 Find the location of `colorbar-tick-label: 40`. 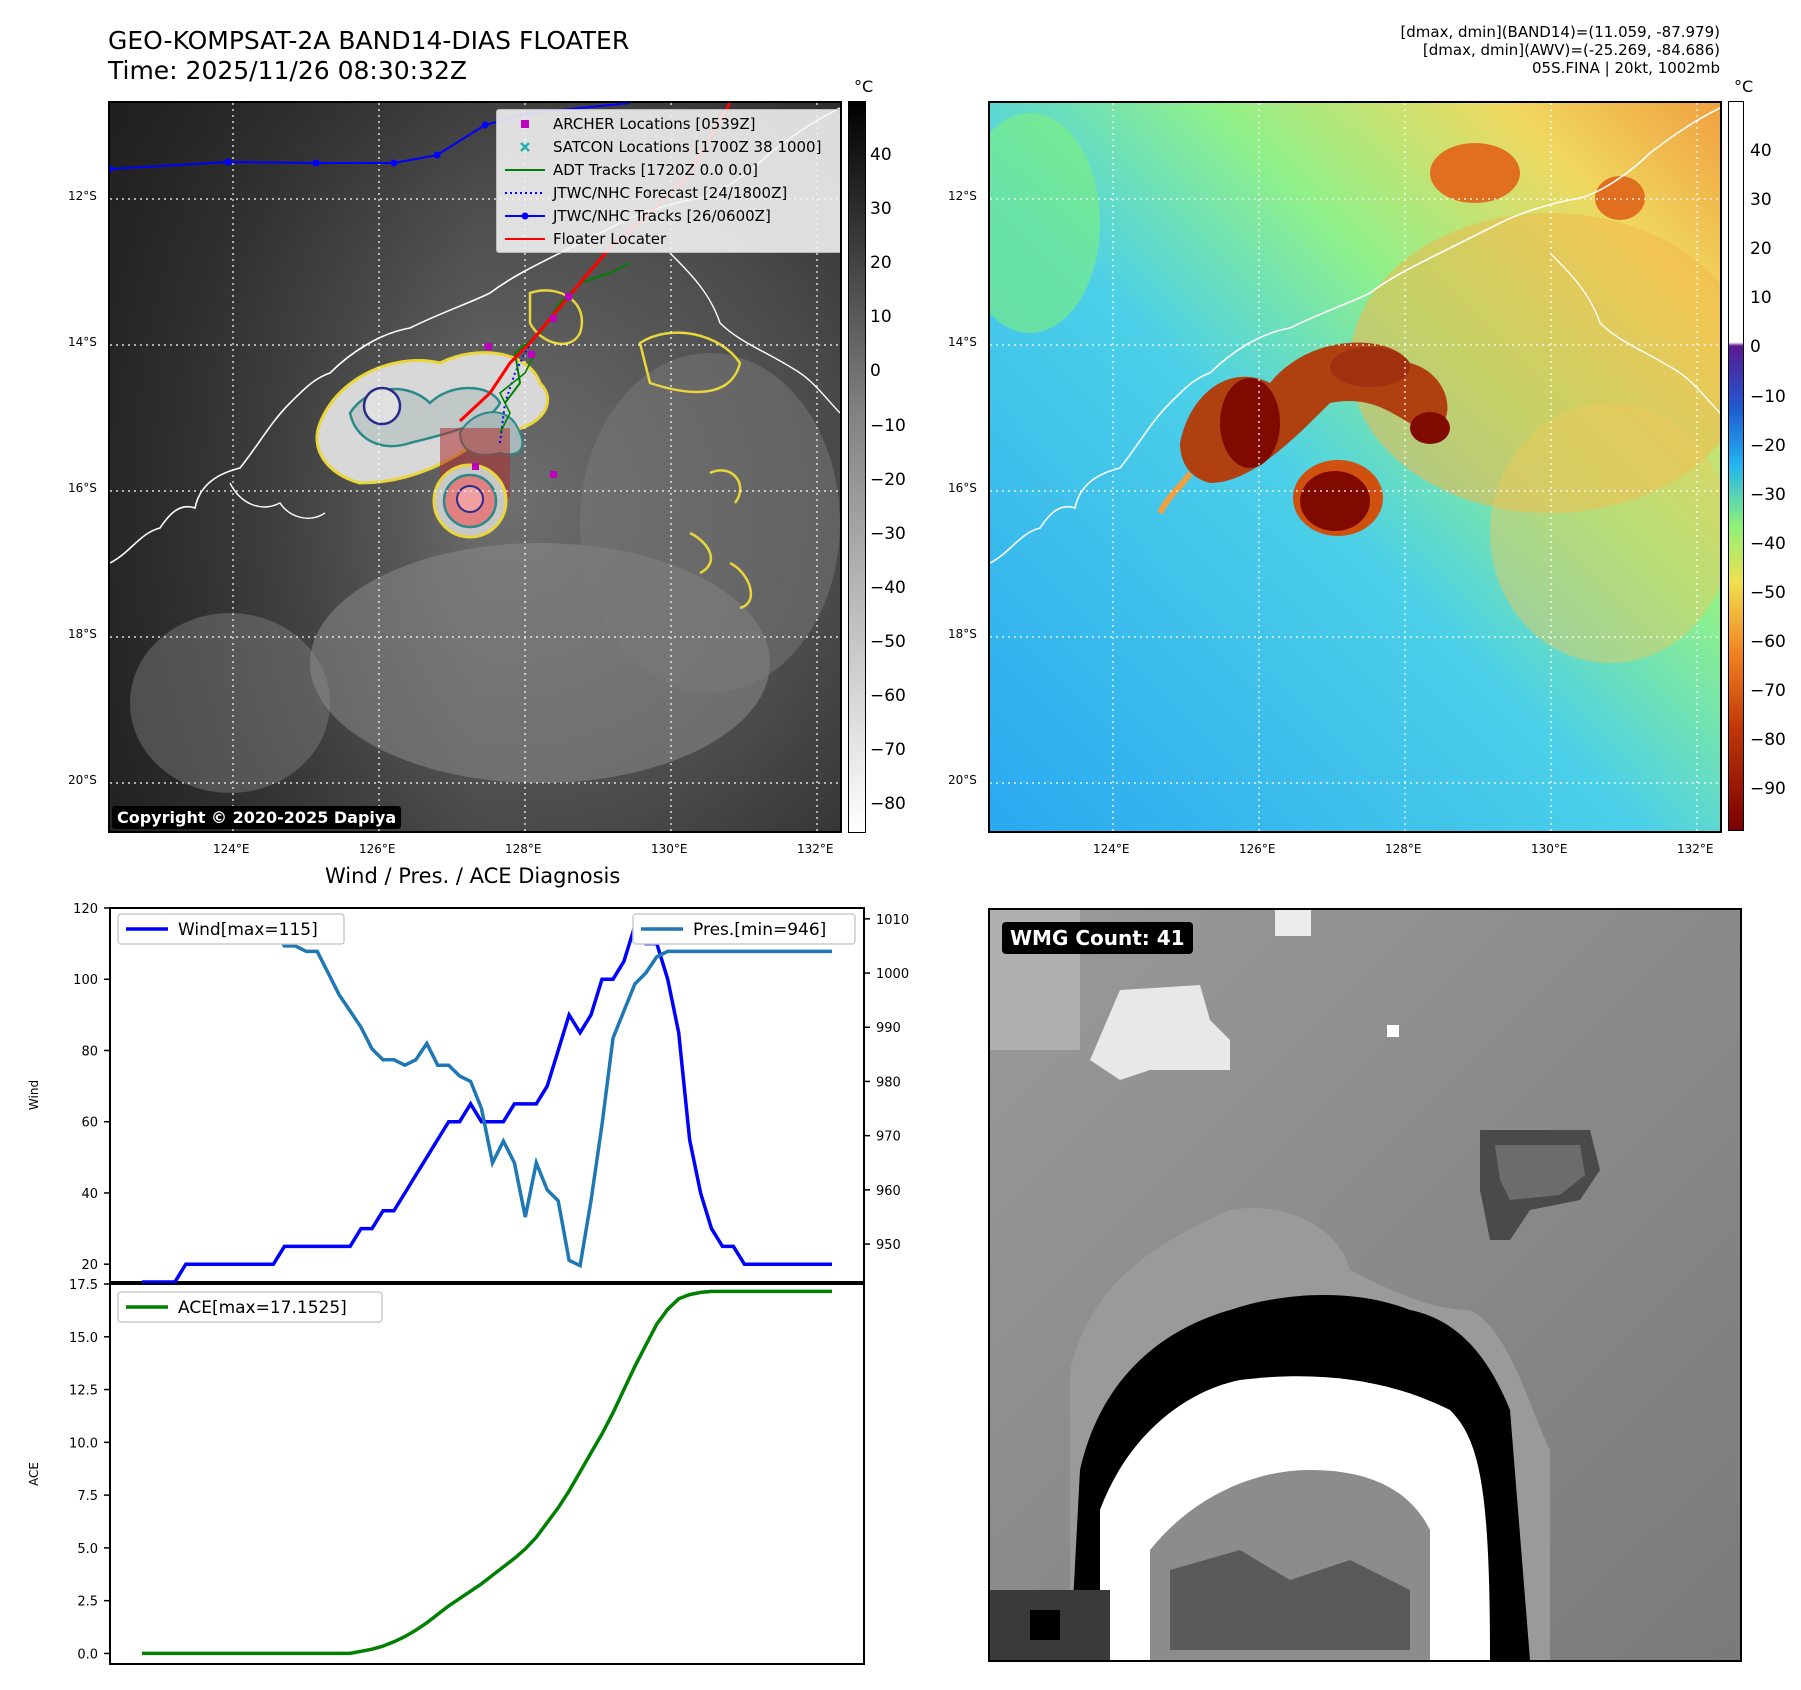

colorbar-tick-label: 40 is located at coordinates (881, 155).